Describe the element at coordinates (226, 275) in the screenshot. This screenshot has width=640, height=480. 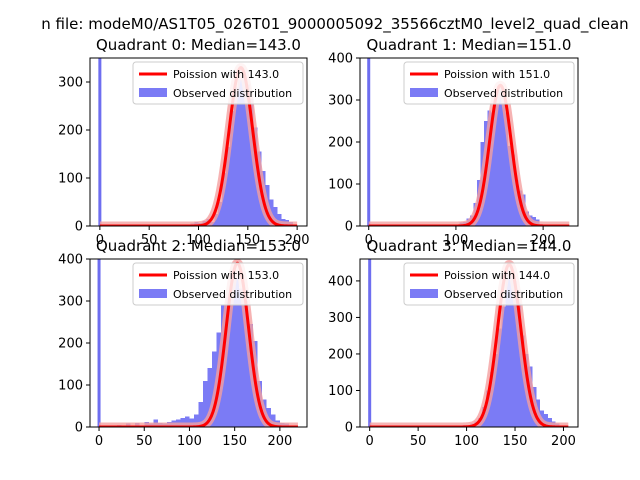
I see `legend-poisson-label: Poission with 153.0` at that location.